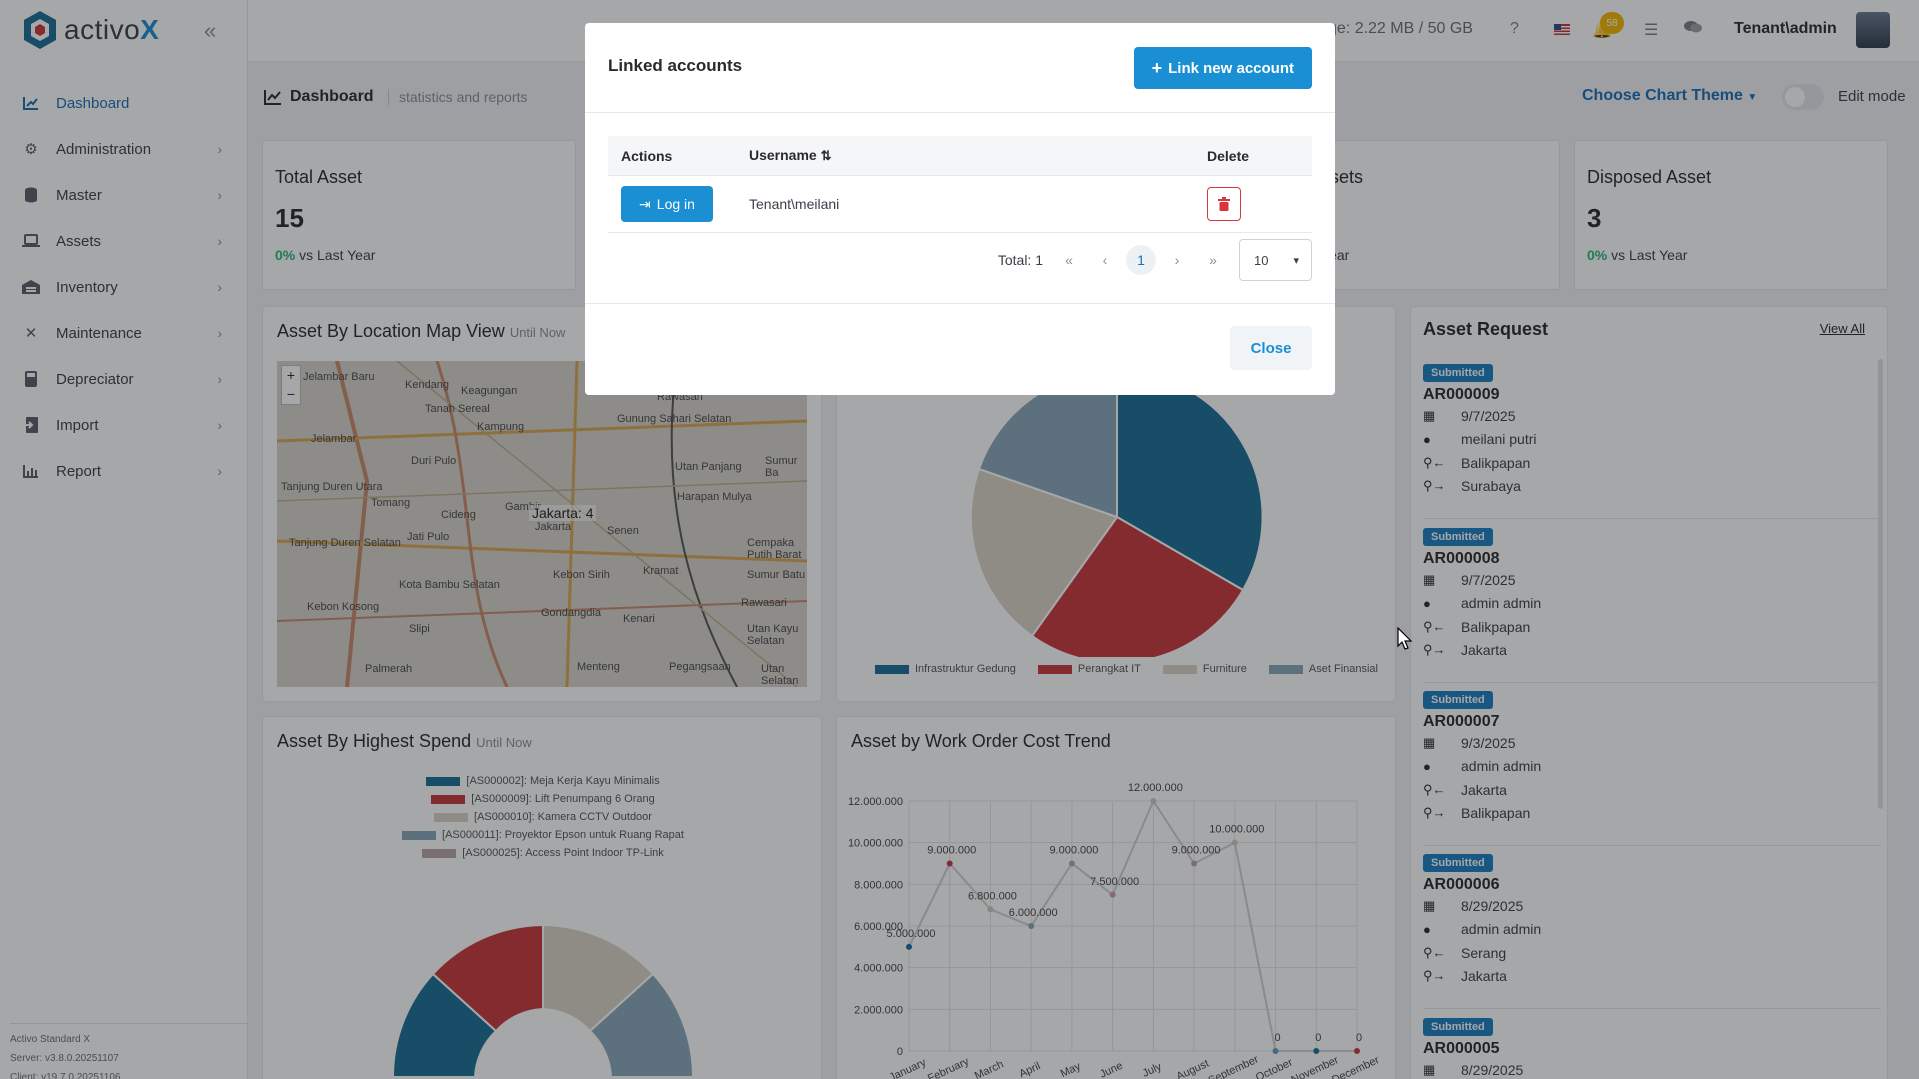  I want to click on gears-icon: ⚙, so click(31, 149).